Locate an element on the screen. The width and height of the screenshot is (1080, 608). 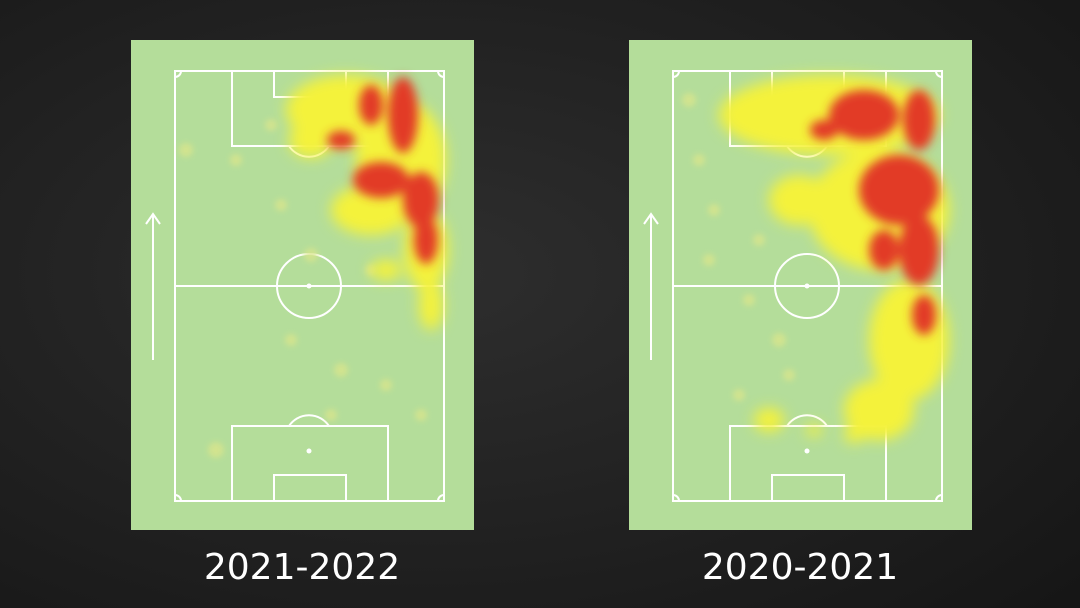
season-label: 2020-2021 is located at coordinates (800, 567).